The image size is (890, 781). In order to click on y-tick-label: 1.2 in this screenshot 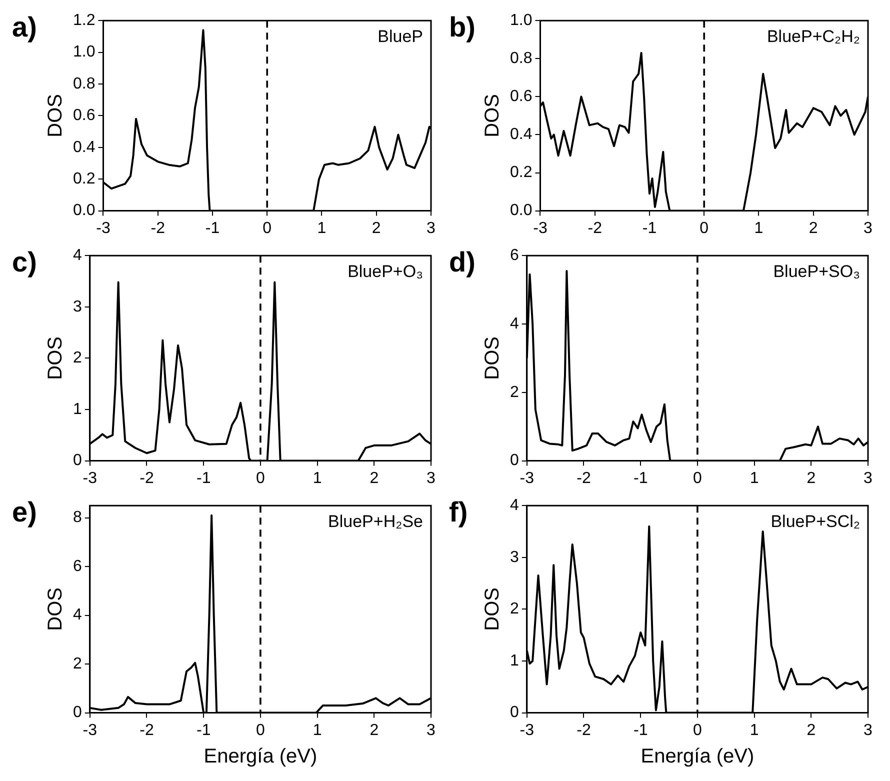, I will do `click(84, 21)`.